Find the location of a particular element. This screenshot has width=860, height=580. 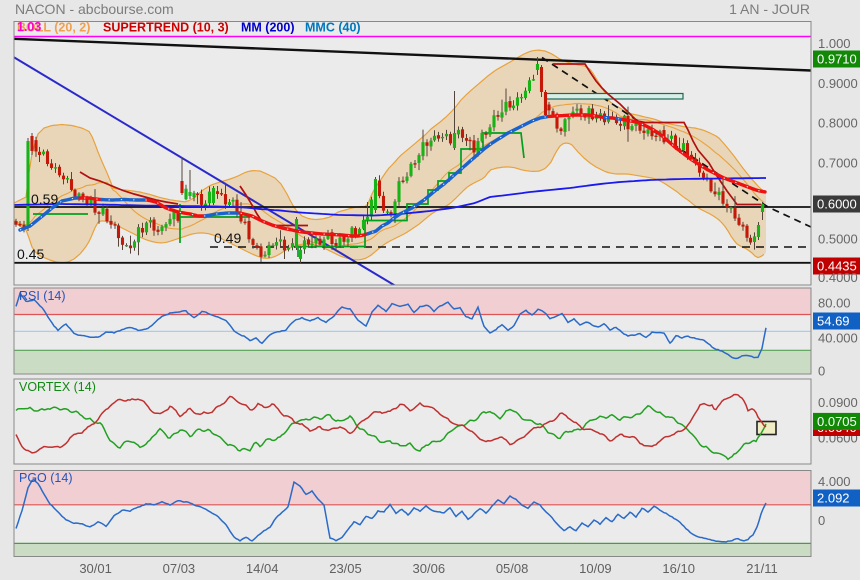

svg-text: 0.0705 is located at coordinates (837, 421).